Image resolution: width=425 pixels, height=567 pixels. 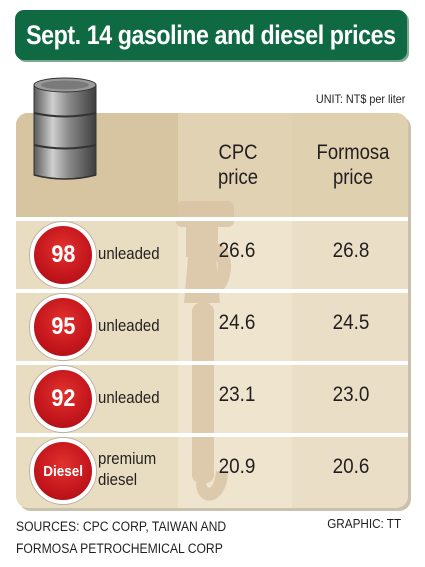 What do you see at coordinates (212, 325) in the screenshot?
I see `table-row: 95 unleaded 24.6 24.5` at bounding box center [212, 325].